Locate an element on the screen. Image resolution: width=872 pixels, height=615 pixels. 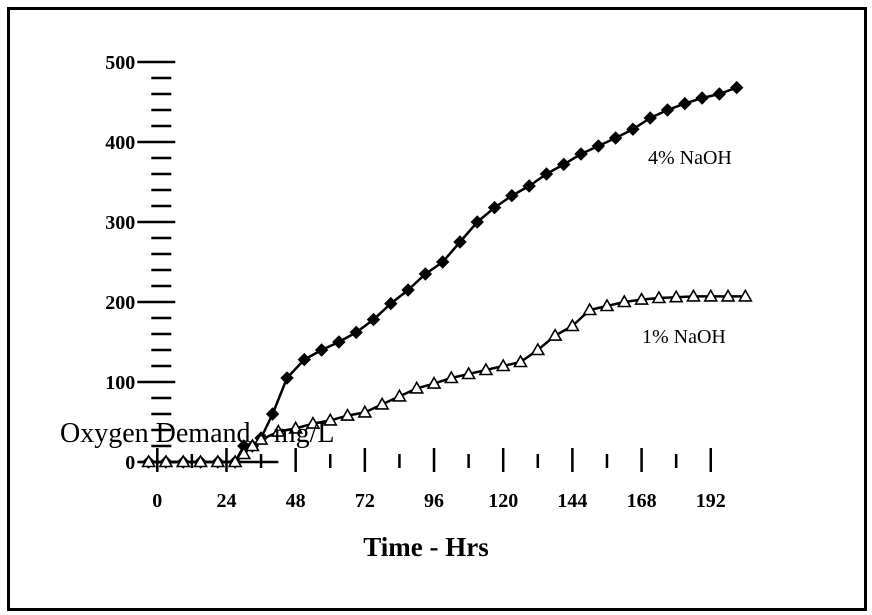
x-tick-label: 48 is located at coordinates (296, 501).